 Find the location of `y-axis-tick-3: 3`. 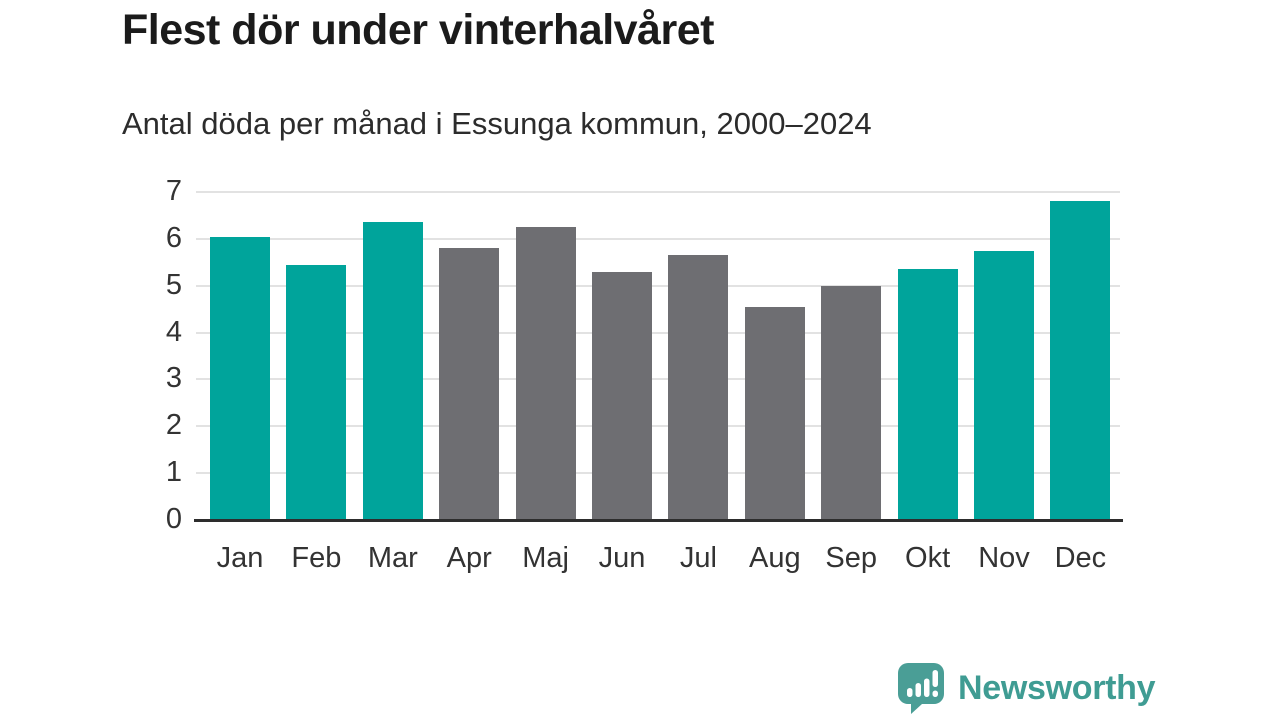

y-axis-tick-3: 3 is located at coordinates (173, 378).